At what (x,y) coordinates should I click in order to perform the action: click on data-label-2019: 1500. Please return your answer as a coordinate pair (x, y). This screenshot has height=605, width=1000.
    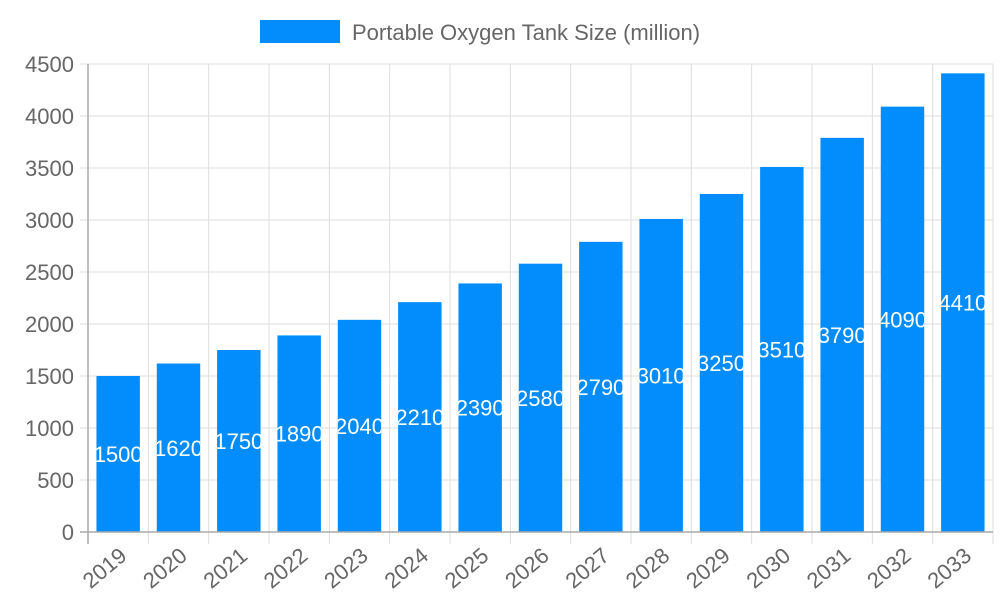
    Looking at the image, I should click on (118, 454).